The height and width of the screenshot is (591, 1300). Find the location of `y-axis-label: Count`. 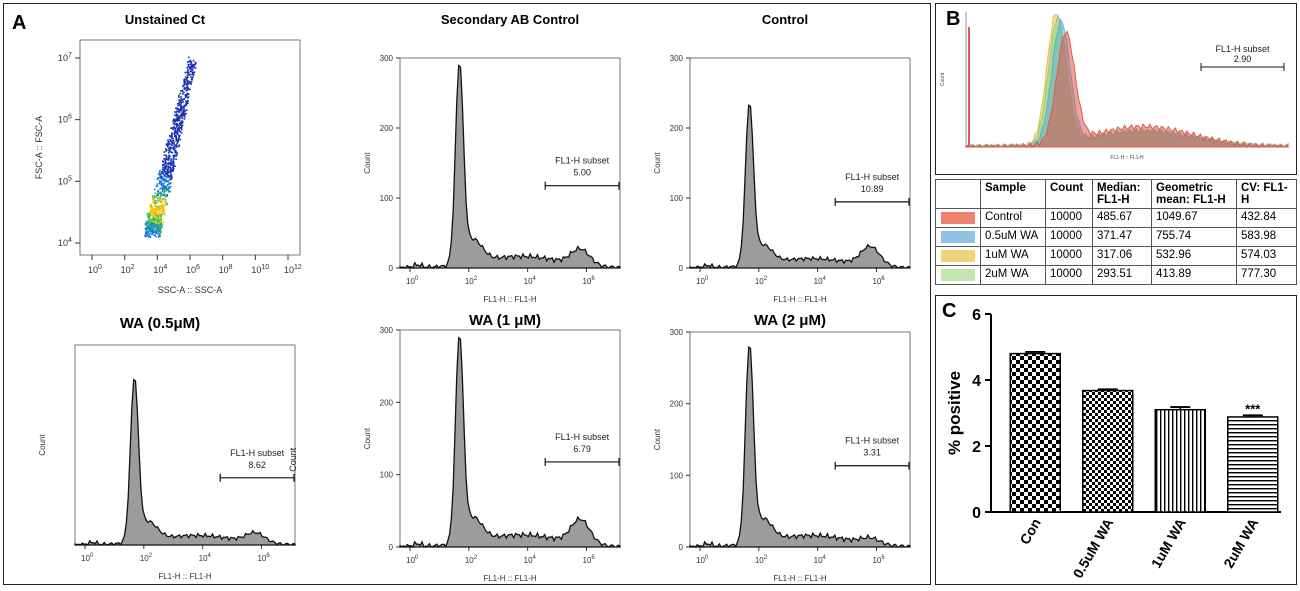

y-axis-label: Count is located at coordinates (943, 79).